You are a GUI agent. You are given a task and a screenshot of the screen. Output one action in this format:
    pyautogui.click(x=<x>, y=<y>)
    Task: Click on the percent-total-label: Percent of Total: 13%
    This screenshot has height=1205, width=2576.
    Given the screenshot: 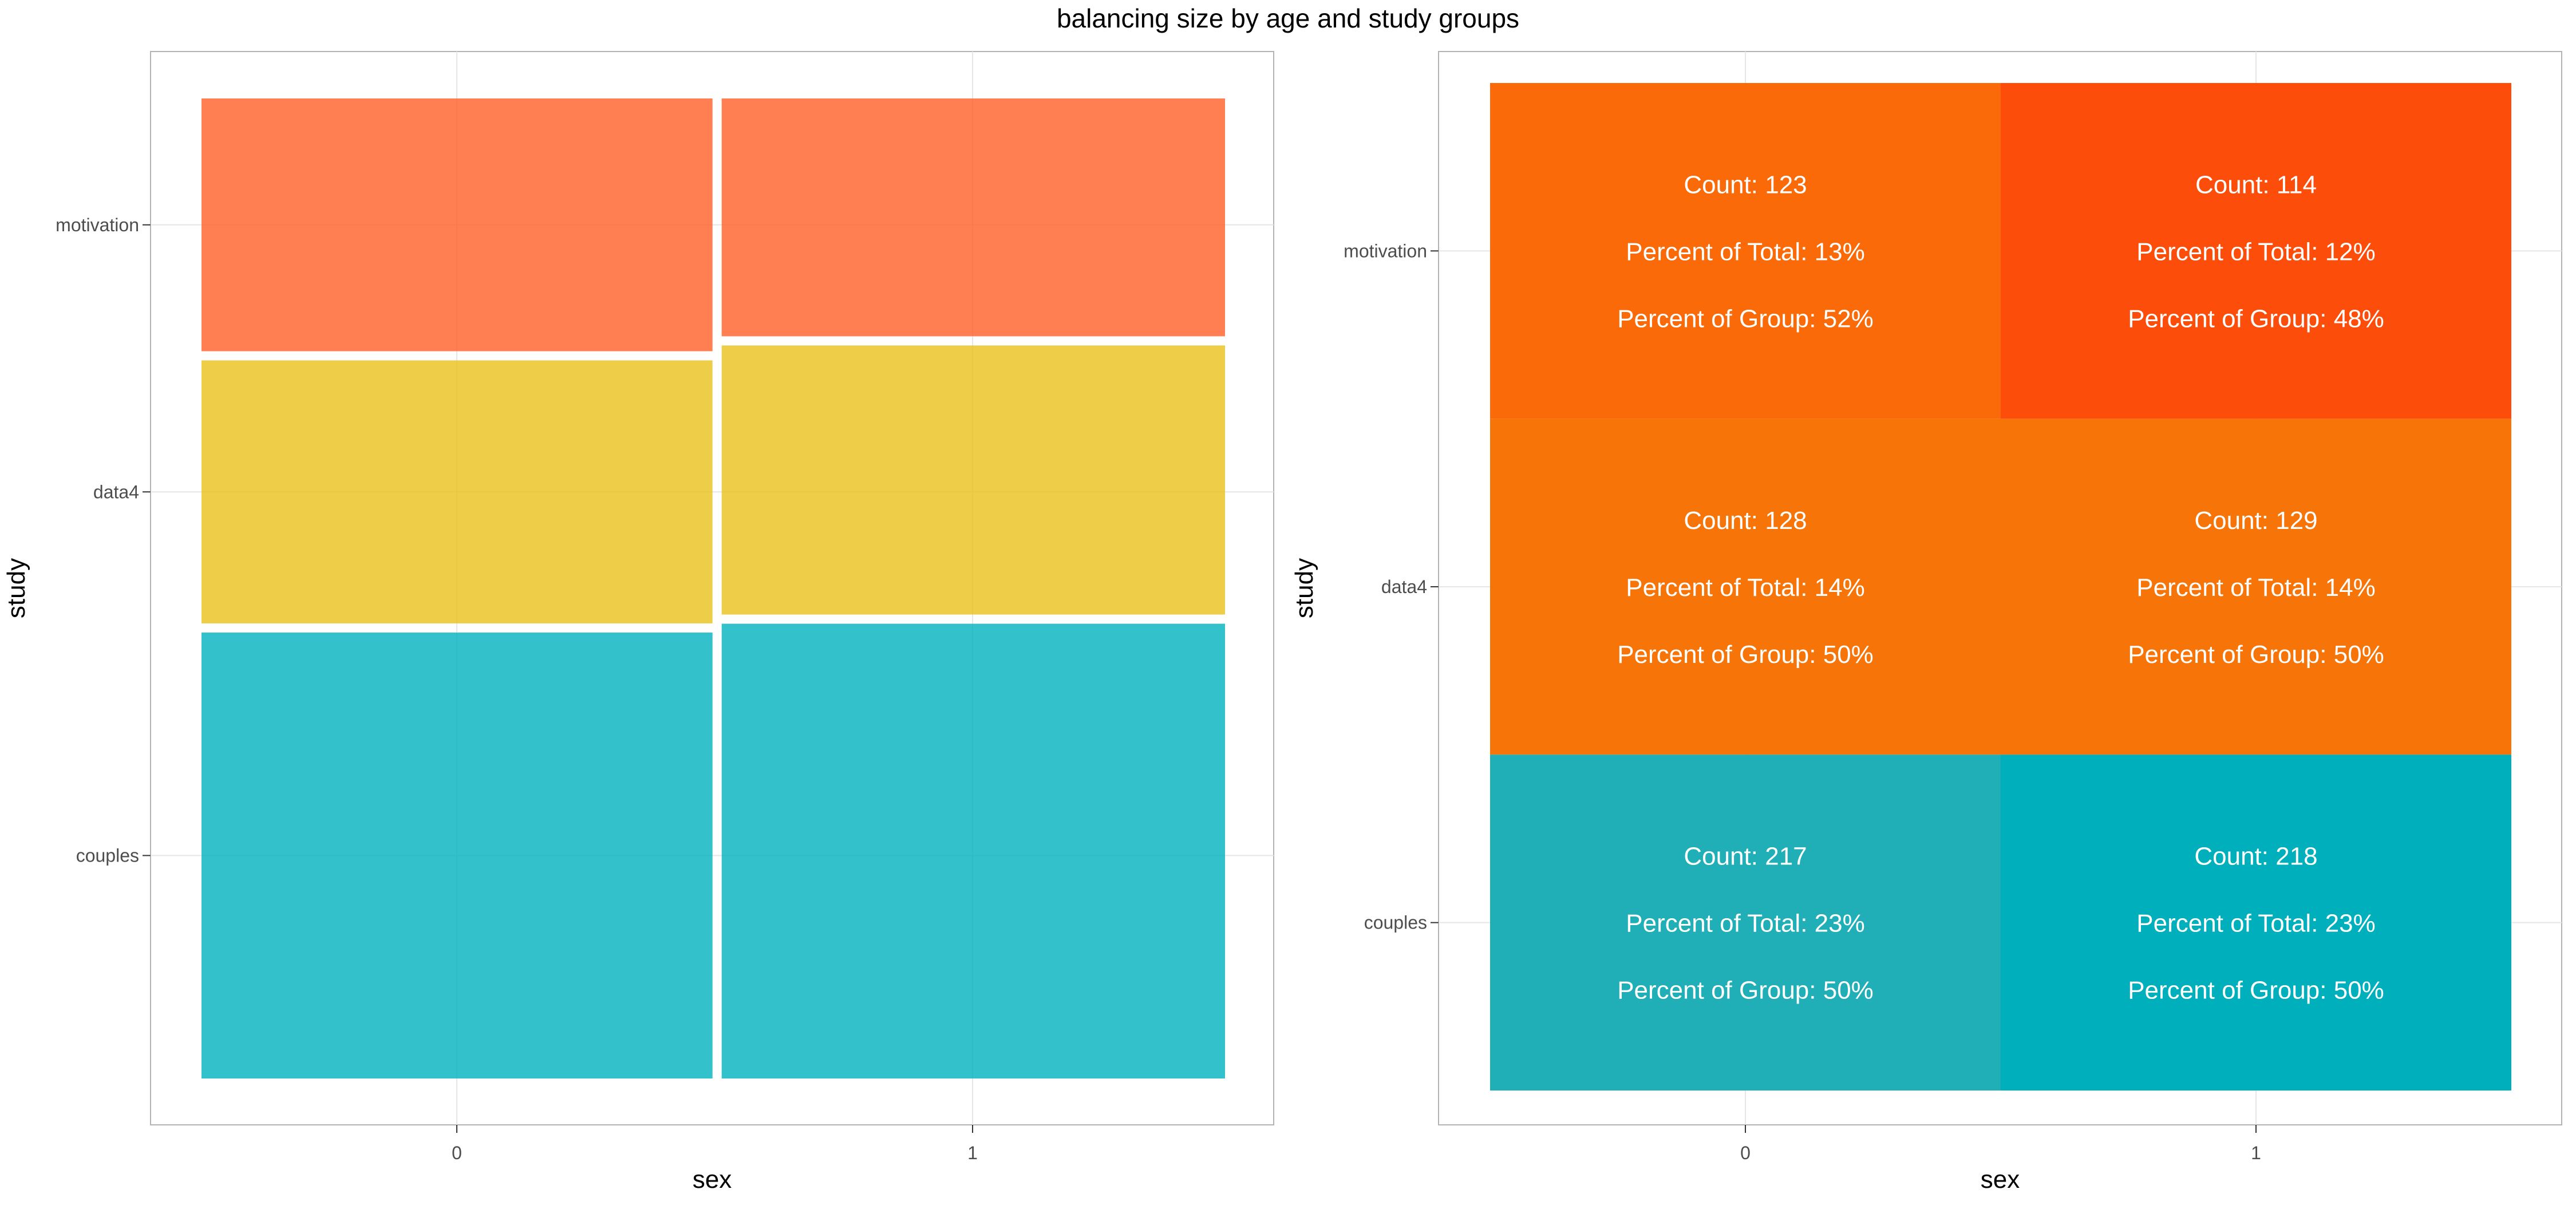 What is the action you would take?
    pyautogui.click(x=1745, y=252)
    